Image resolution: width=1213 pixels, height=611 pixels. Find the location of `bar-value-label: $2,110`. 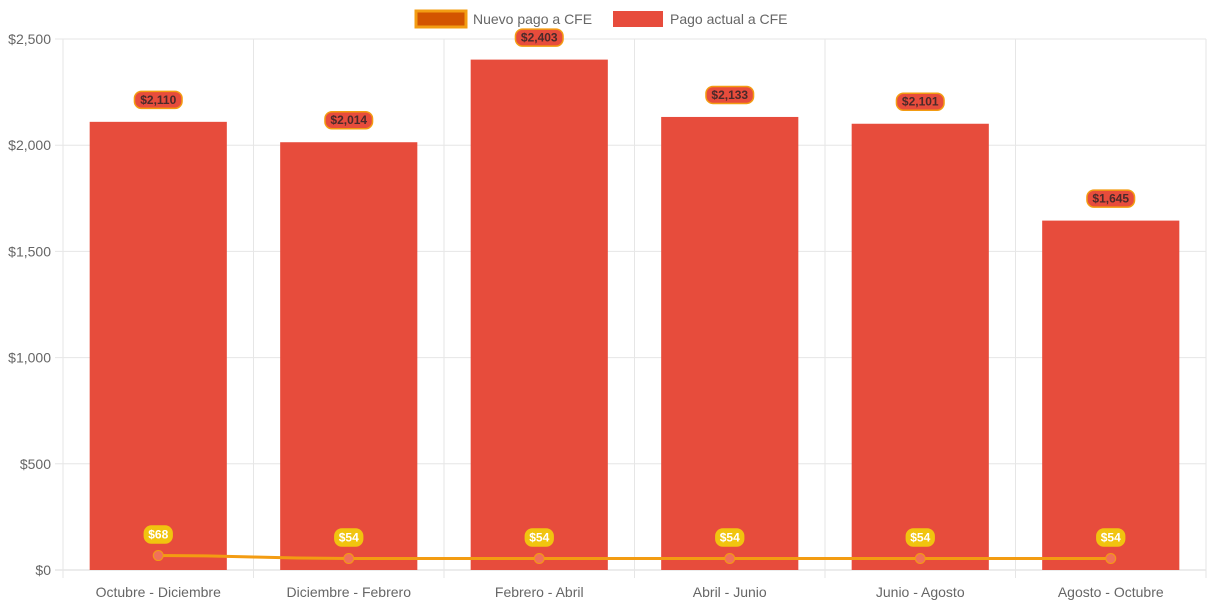

bar-value-label: $2,110 is located at coordinates (158, 100).